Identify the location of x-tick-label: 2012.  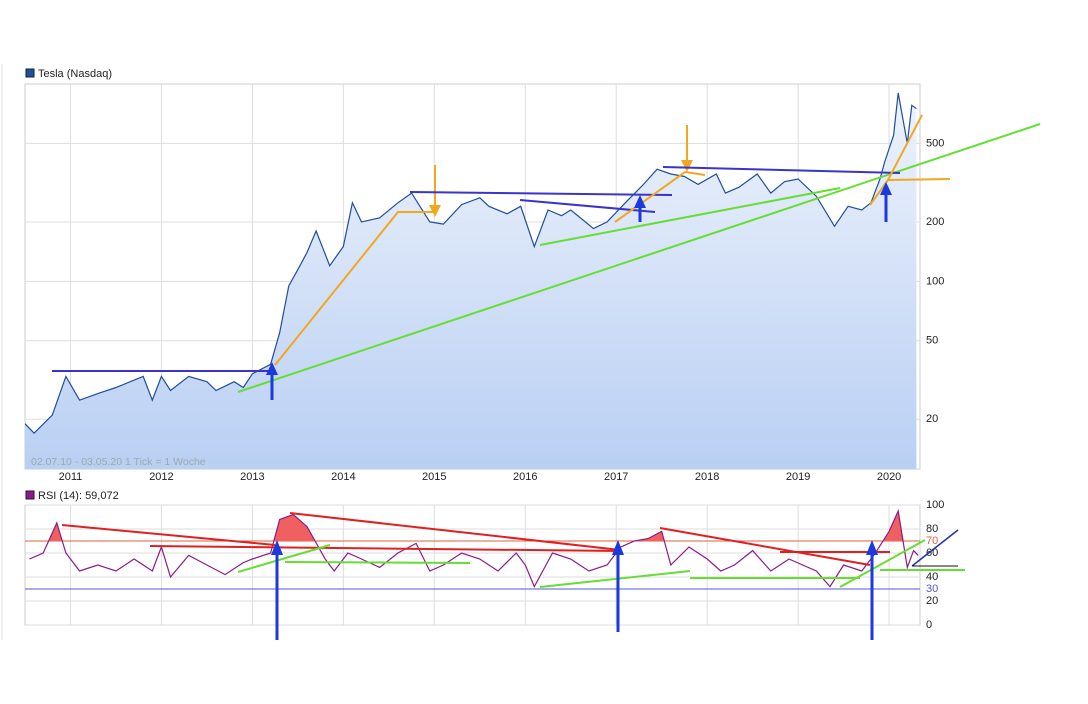
(161, 477).